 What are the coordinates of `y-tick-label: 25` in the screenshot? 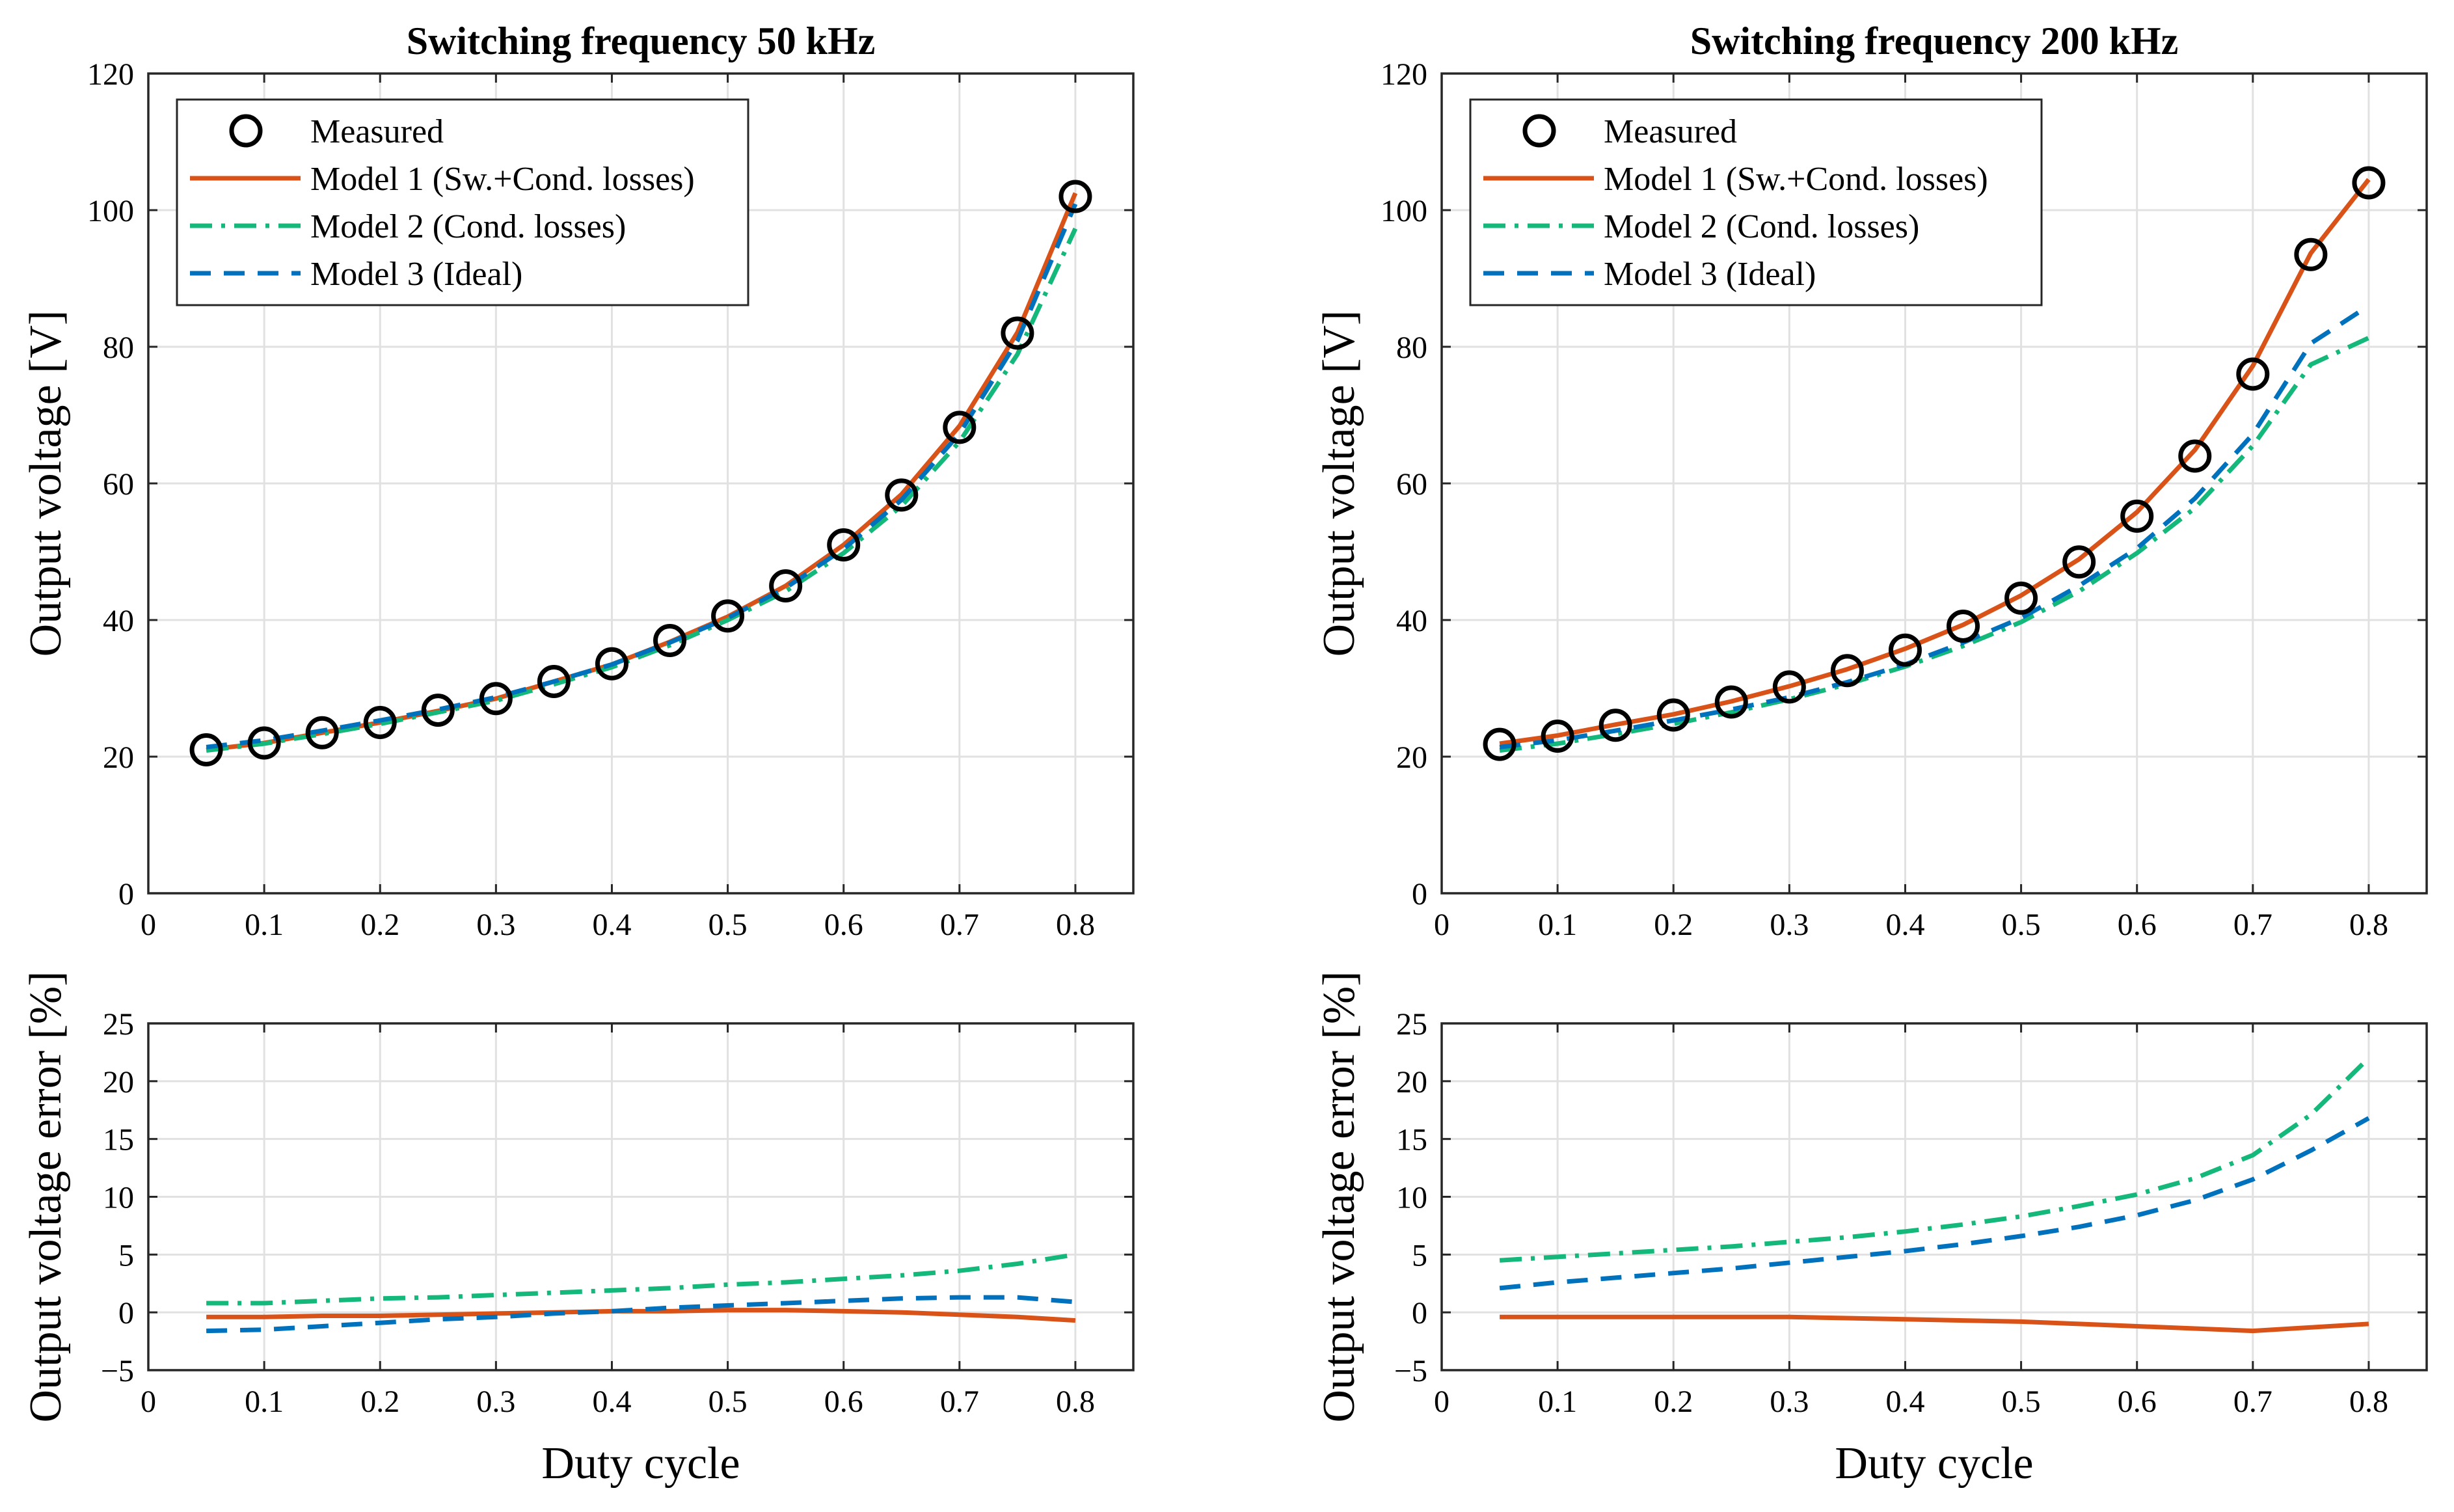 It's located at (119, 1024).